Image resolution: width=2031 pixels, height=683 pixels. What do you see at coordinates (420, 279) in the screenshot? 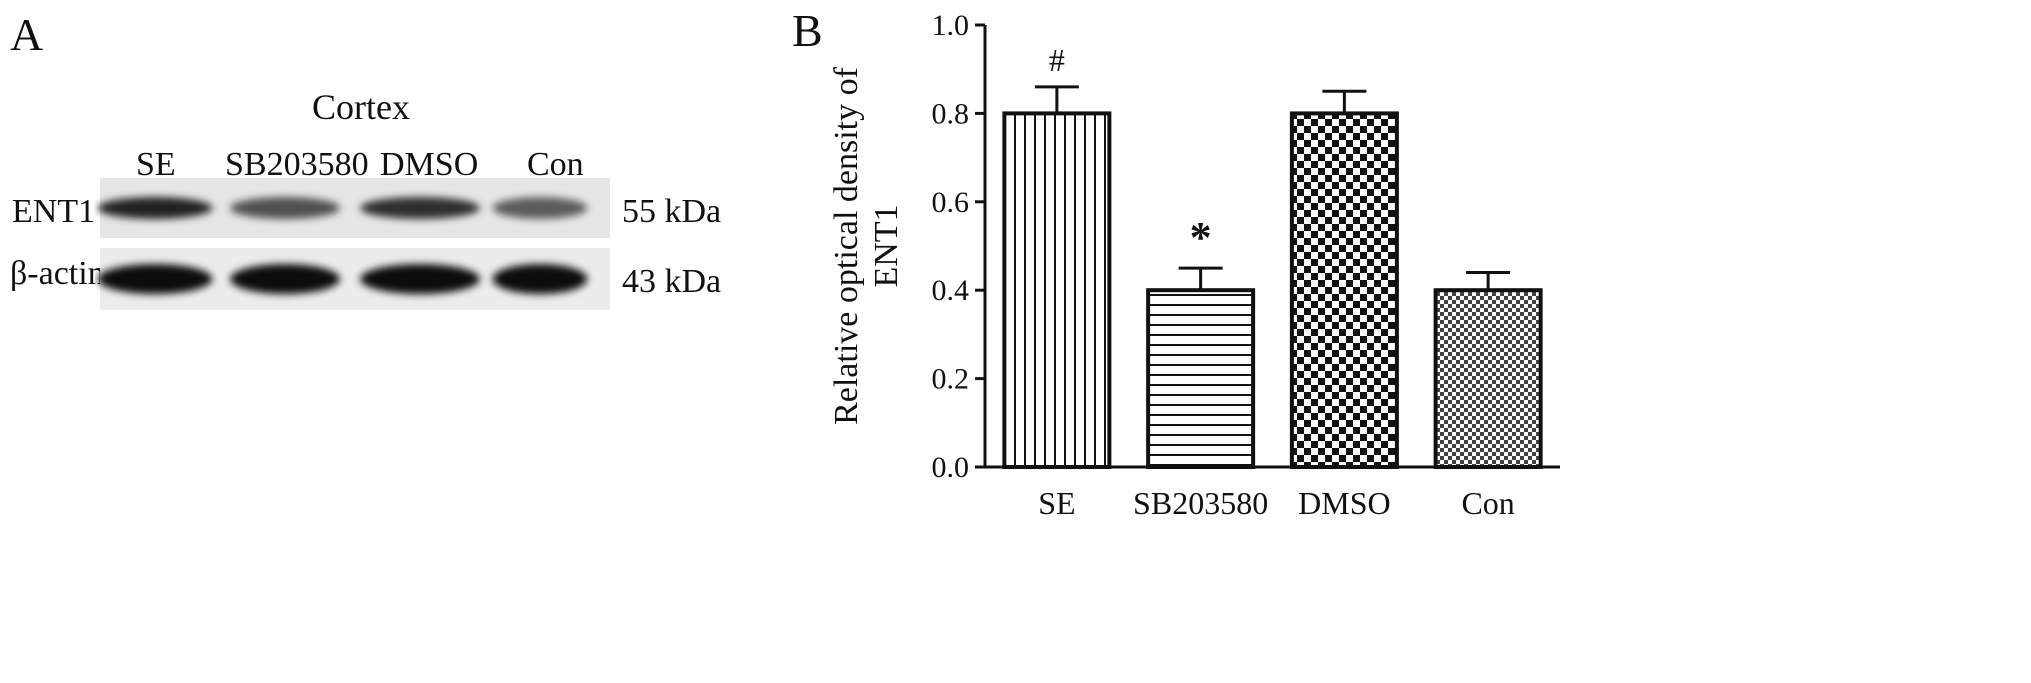
I see `blot-band-actin-dmso` at bounding box center [420, 279].